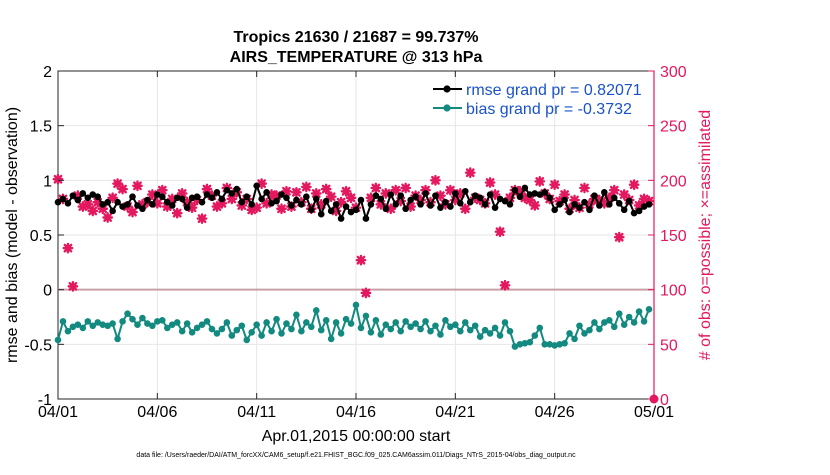 The height and width of the screenshot is (475, 830). Describe the element at coordinates (673, 291) in the screenshot. I see `y2-tick-label: 100` at that location.